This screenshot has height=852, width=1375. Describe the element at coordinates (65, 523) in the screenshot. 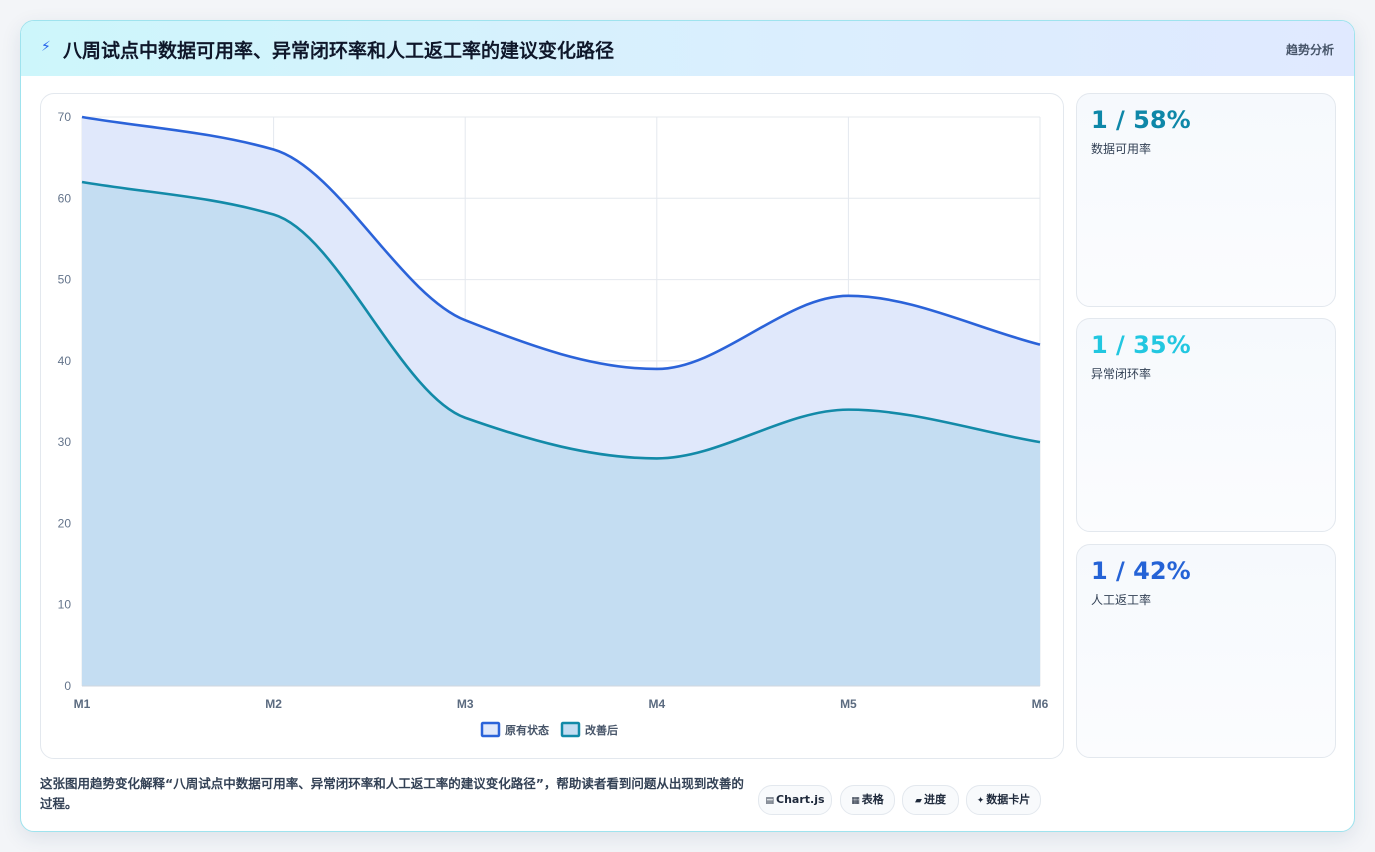

I see `y-tick-label: 20` at that location.